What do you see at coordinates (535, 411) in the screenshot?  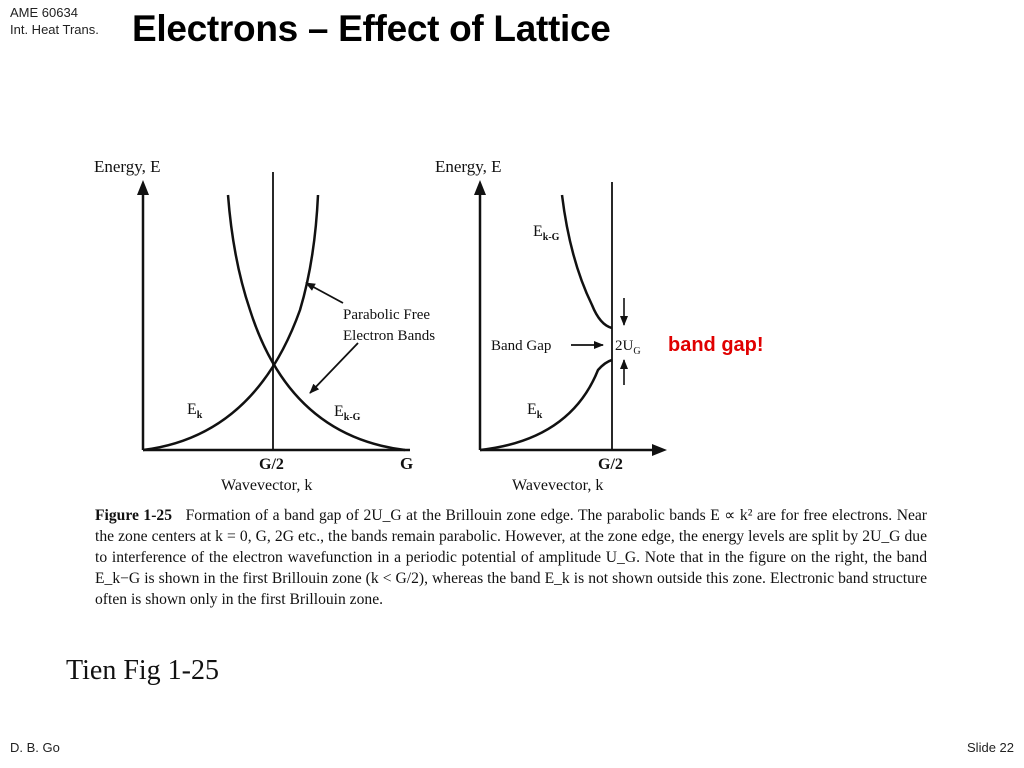 I see `right-label-ek: Ek` at bounding box center [535, 411].